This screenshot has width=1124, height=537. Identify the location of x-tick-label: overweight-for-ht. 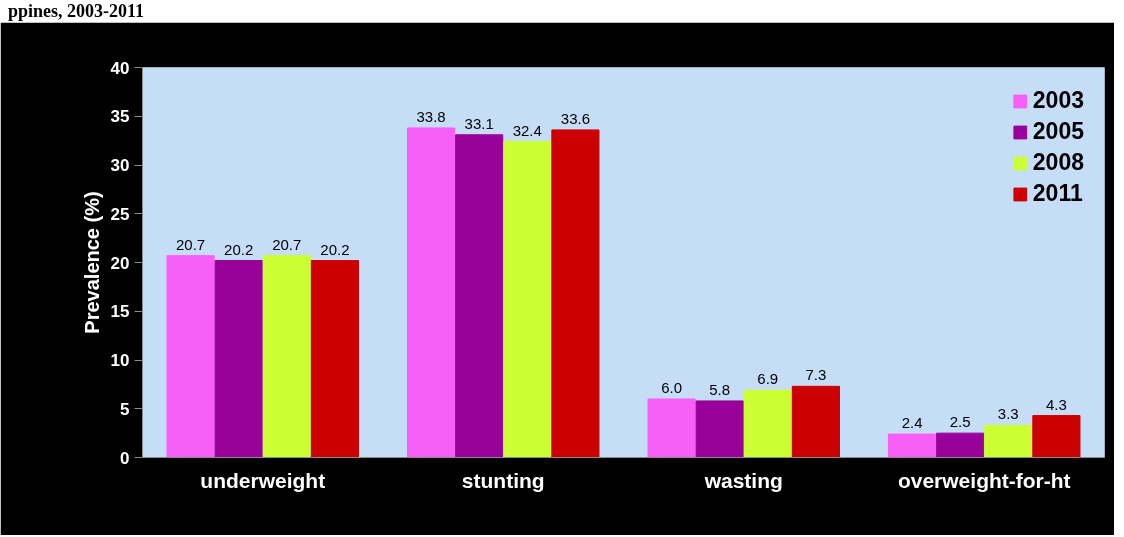
(984, 480).